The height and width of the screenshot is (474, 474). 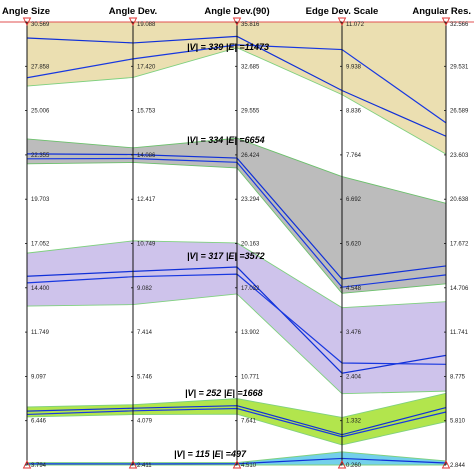 What do you see at coordinates (250, 25) in the screenshot?
I see `axis-tick-label: 35.816` at bounding box center [250, 25].